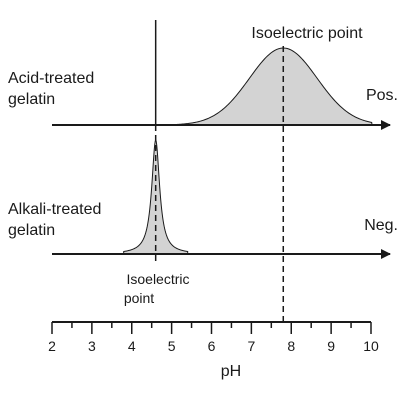 The image size is (400, 400). Describe the element at coordinates (157, 279) in the screenshot. I see `bottom-isoelectric-label-line1: Isoelectric` at that location.